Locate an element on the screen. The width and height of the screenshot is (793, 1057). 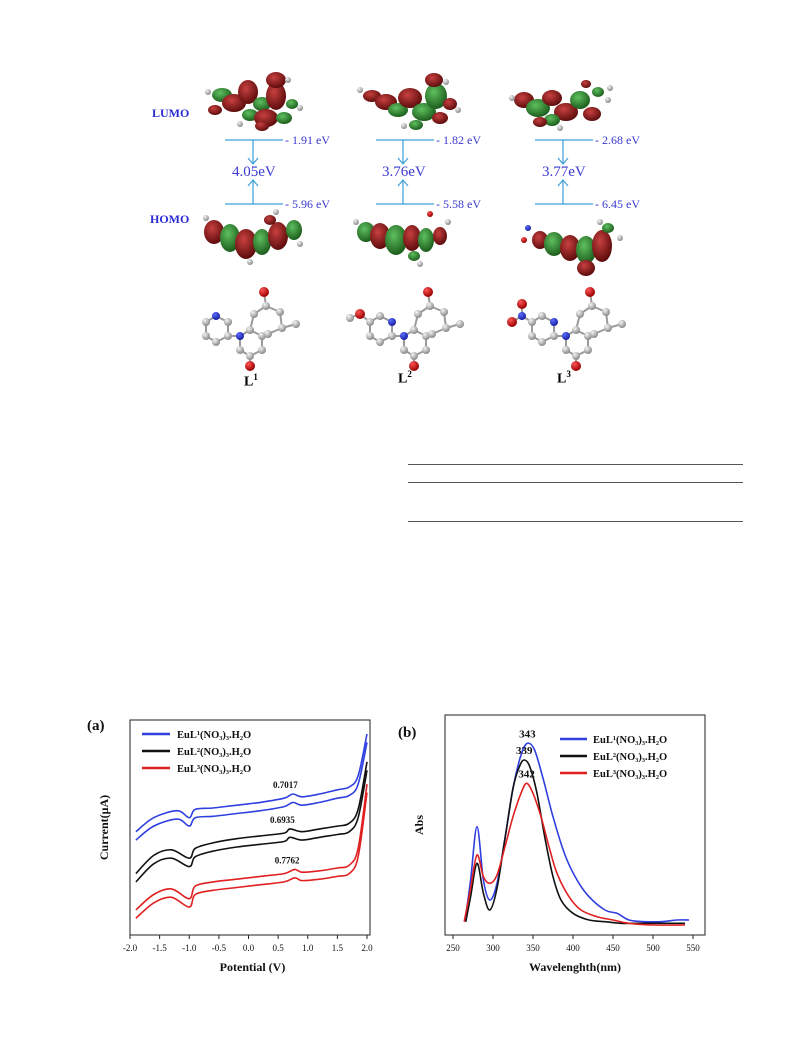
table-rule-mid is located at coordinates (575, 482).